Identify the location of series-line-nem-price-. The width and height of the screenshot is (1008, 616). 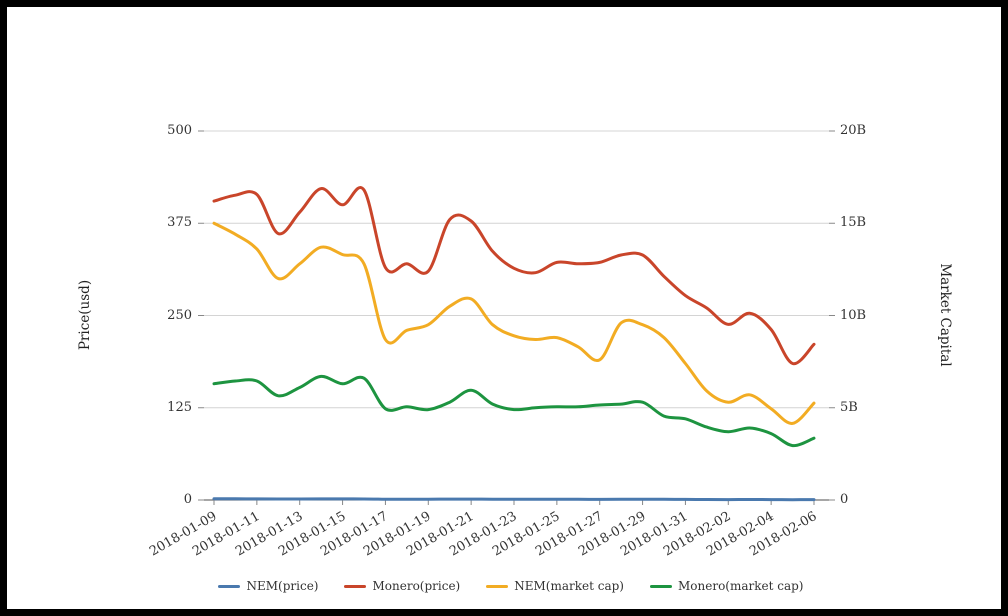
(514, 499).